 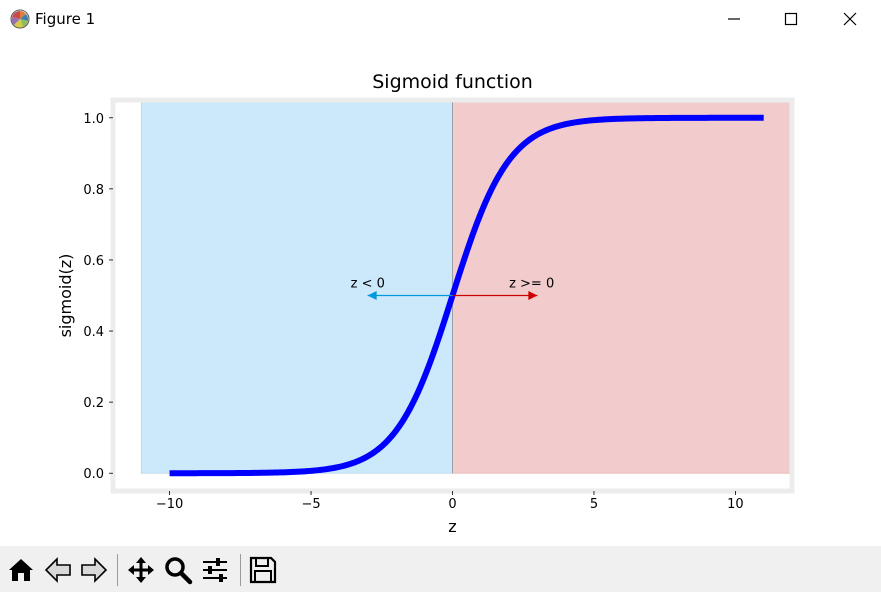 I want to click on chart-title: Sigmoid function, so click(x=452, y=82).